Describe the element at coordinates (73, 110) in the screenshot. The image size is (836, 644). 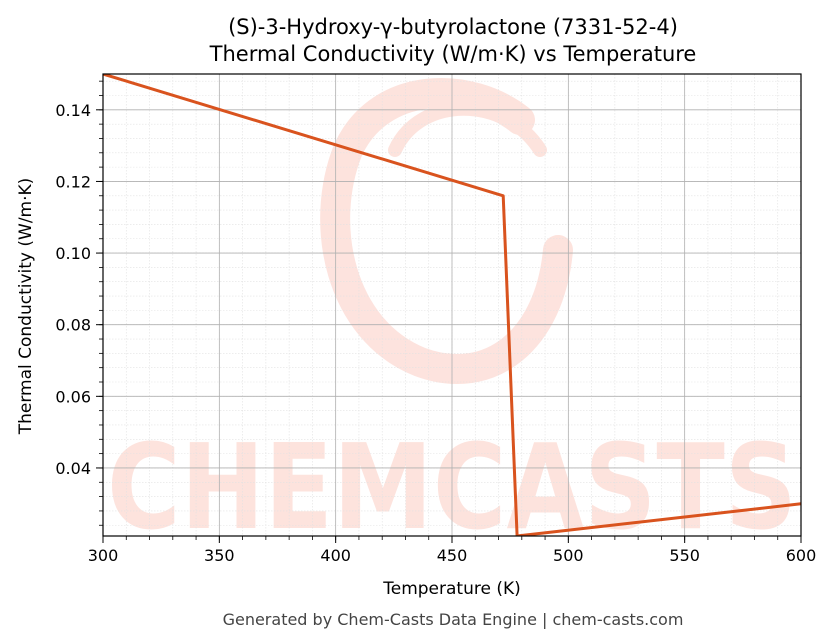
I see `y-tick-label: 0.14` at that location.